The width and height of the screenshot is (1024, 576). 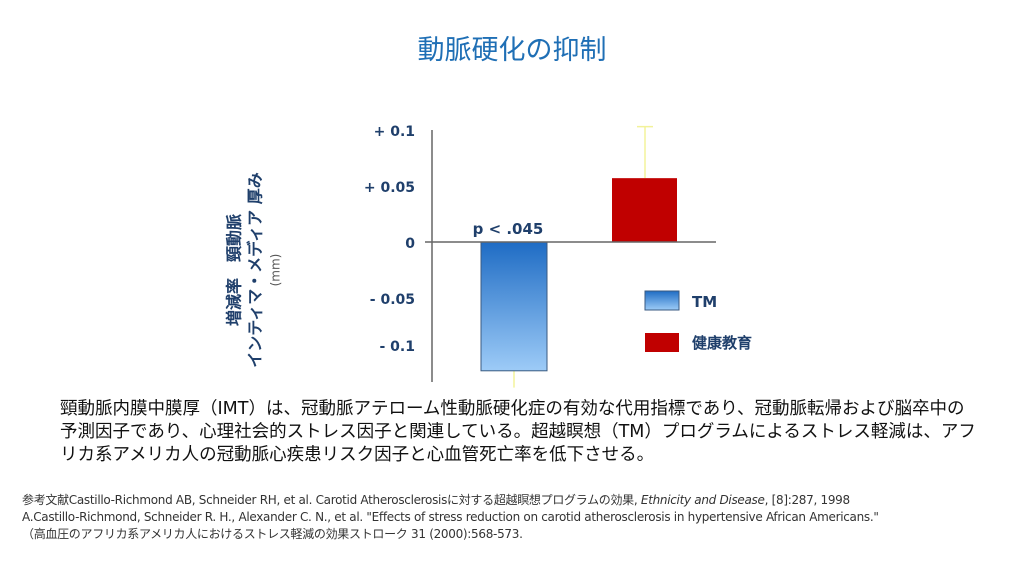 What do you see at coordinates (398, 347) in the screenshot?
I see `y-tick-label: - 0.1` at bounding box center [398, 347].